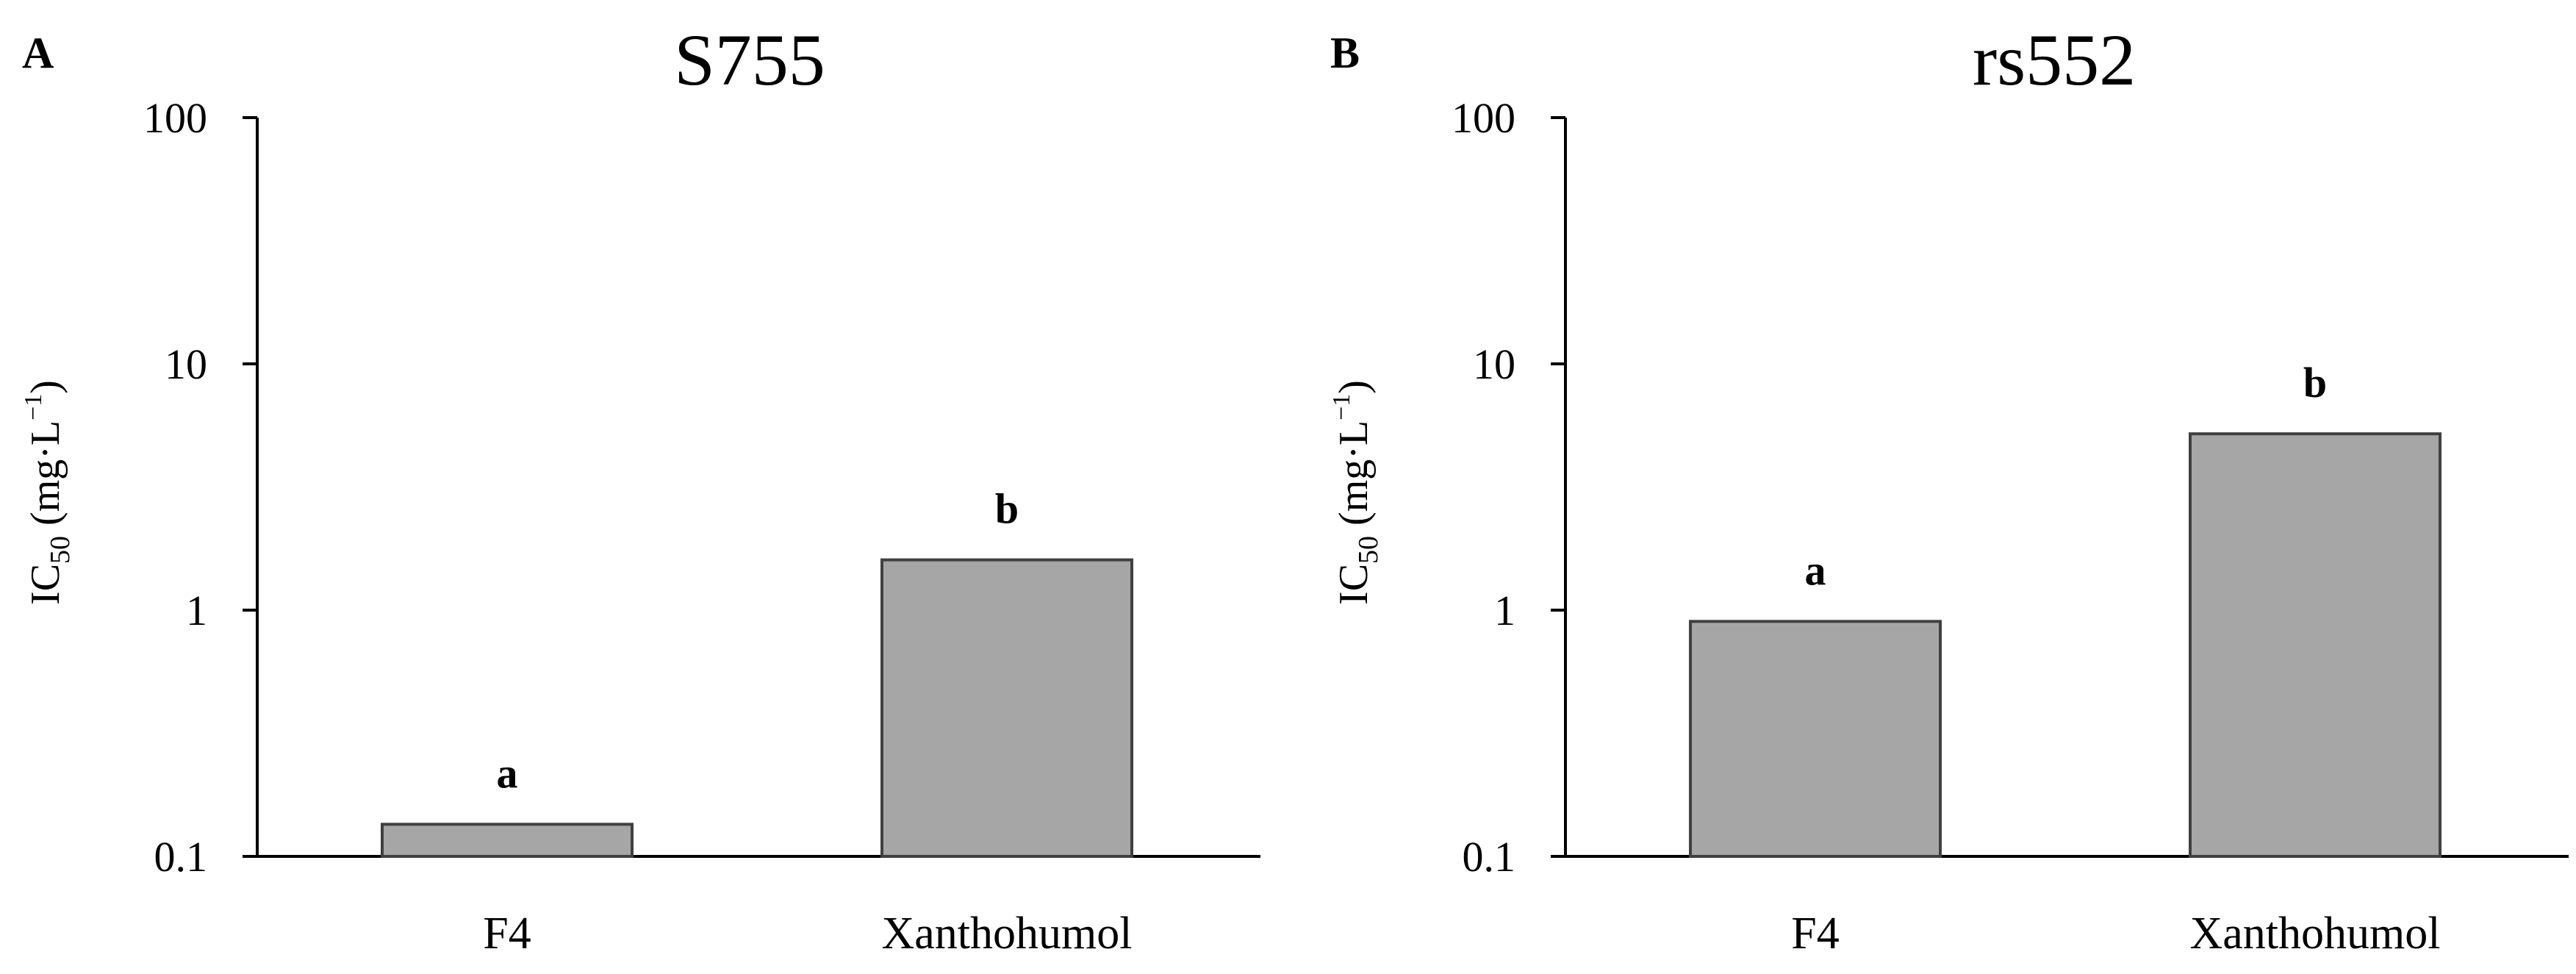  I want to click on significance-labels-b: a b, so click(2066, 476).